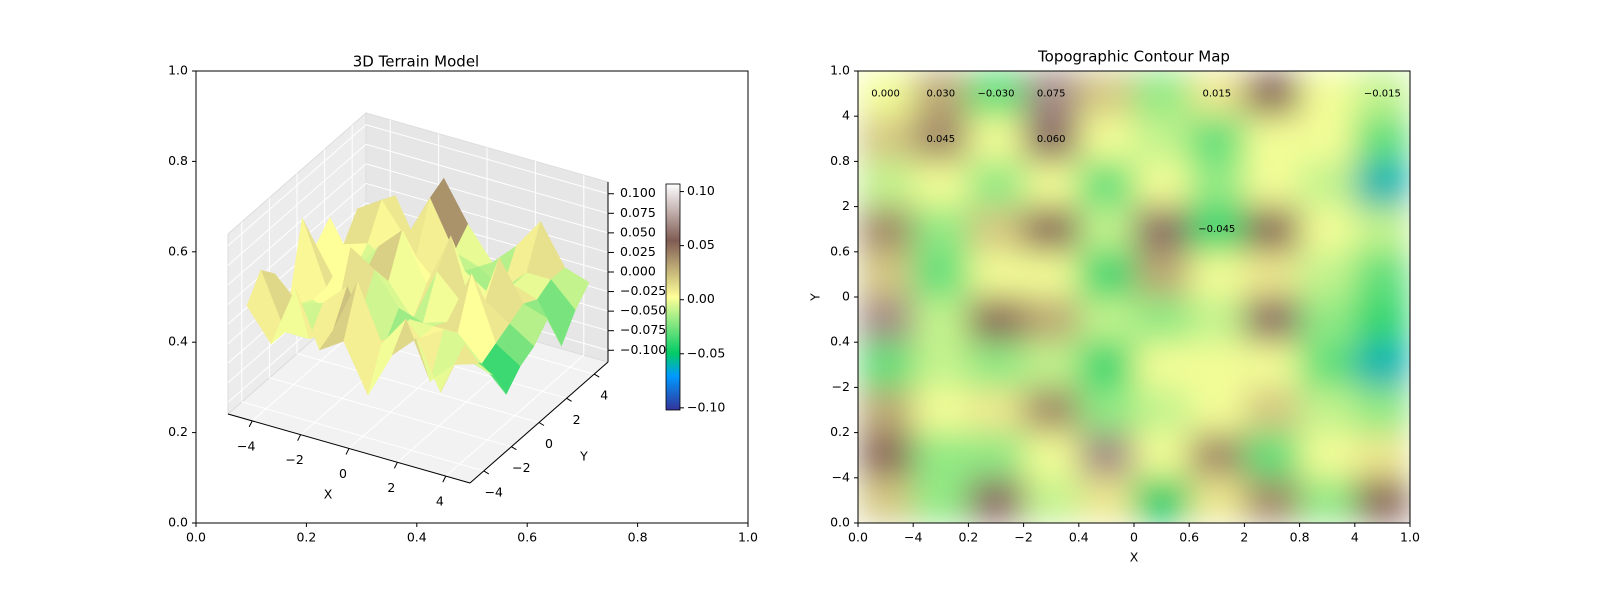  Describe the element at coordinates (577, 419) in the screenshot. I see `y-tick-label: 2` at that location.